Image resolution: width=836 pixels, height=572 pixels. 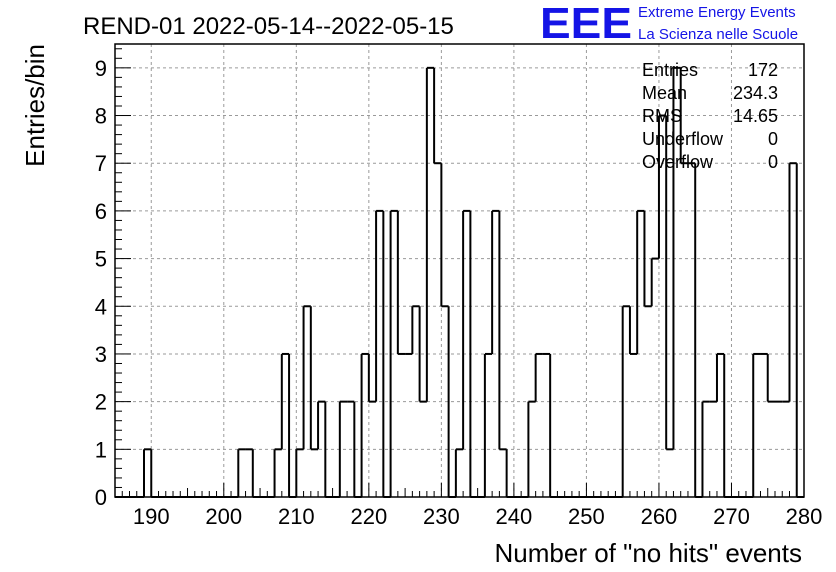 What do you see at coordinates (101, 259) in the screenshot?
I see `y-tick-label: 5` at bounding box center [101, 259].